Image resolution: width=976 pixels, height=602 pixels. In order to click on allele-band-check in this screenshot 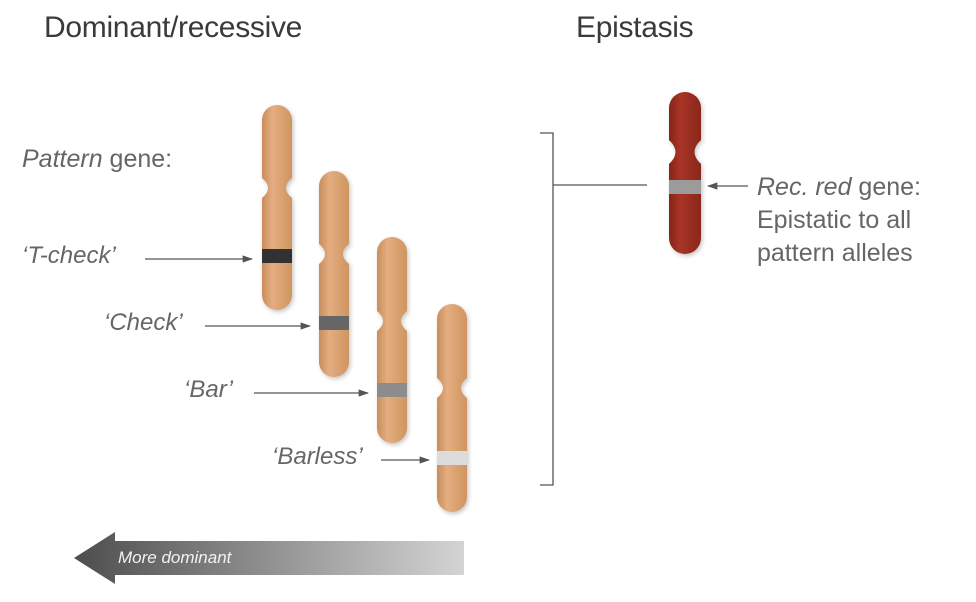, I will do `click(334, 323)`.